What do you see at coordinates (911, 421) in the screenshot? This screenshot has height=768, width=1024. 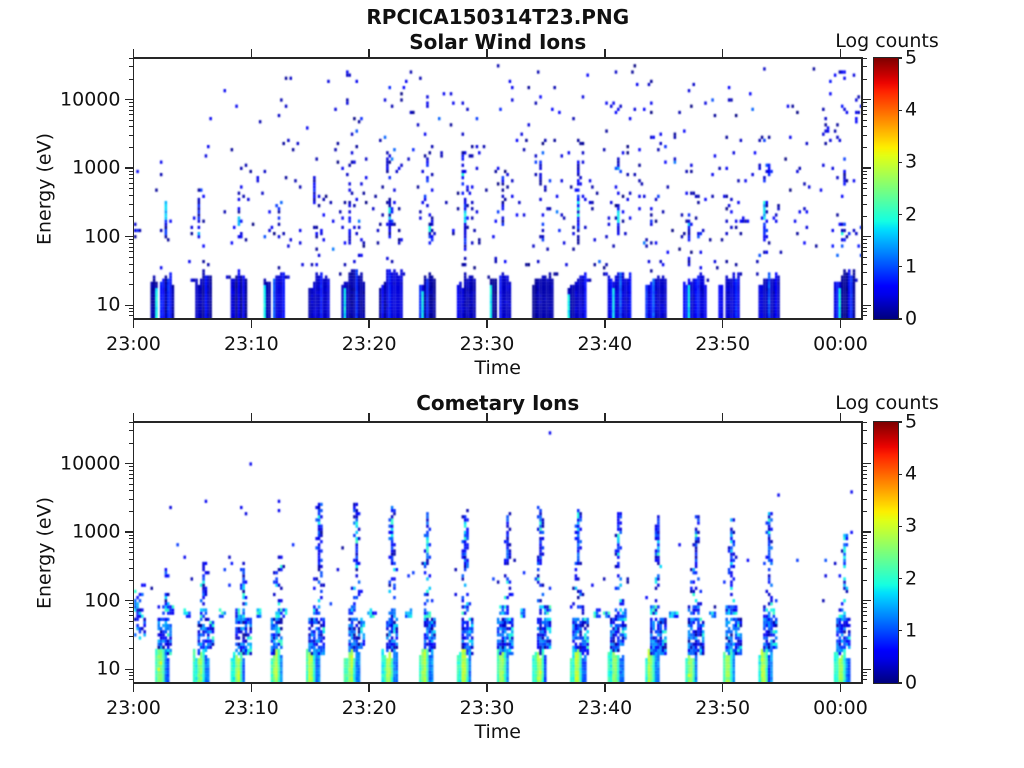 I see `panel2-cbtick-5: 5` at bounding box center [911, 421].